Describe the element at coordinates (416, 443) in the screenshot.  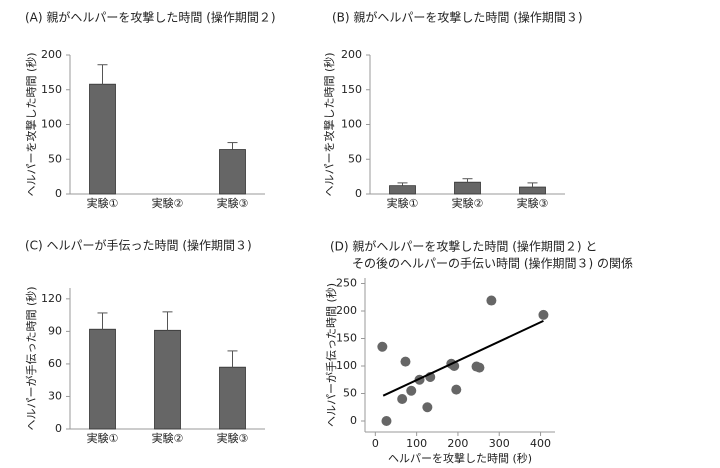
I see `x-tick-label: 100` at that location.